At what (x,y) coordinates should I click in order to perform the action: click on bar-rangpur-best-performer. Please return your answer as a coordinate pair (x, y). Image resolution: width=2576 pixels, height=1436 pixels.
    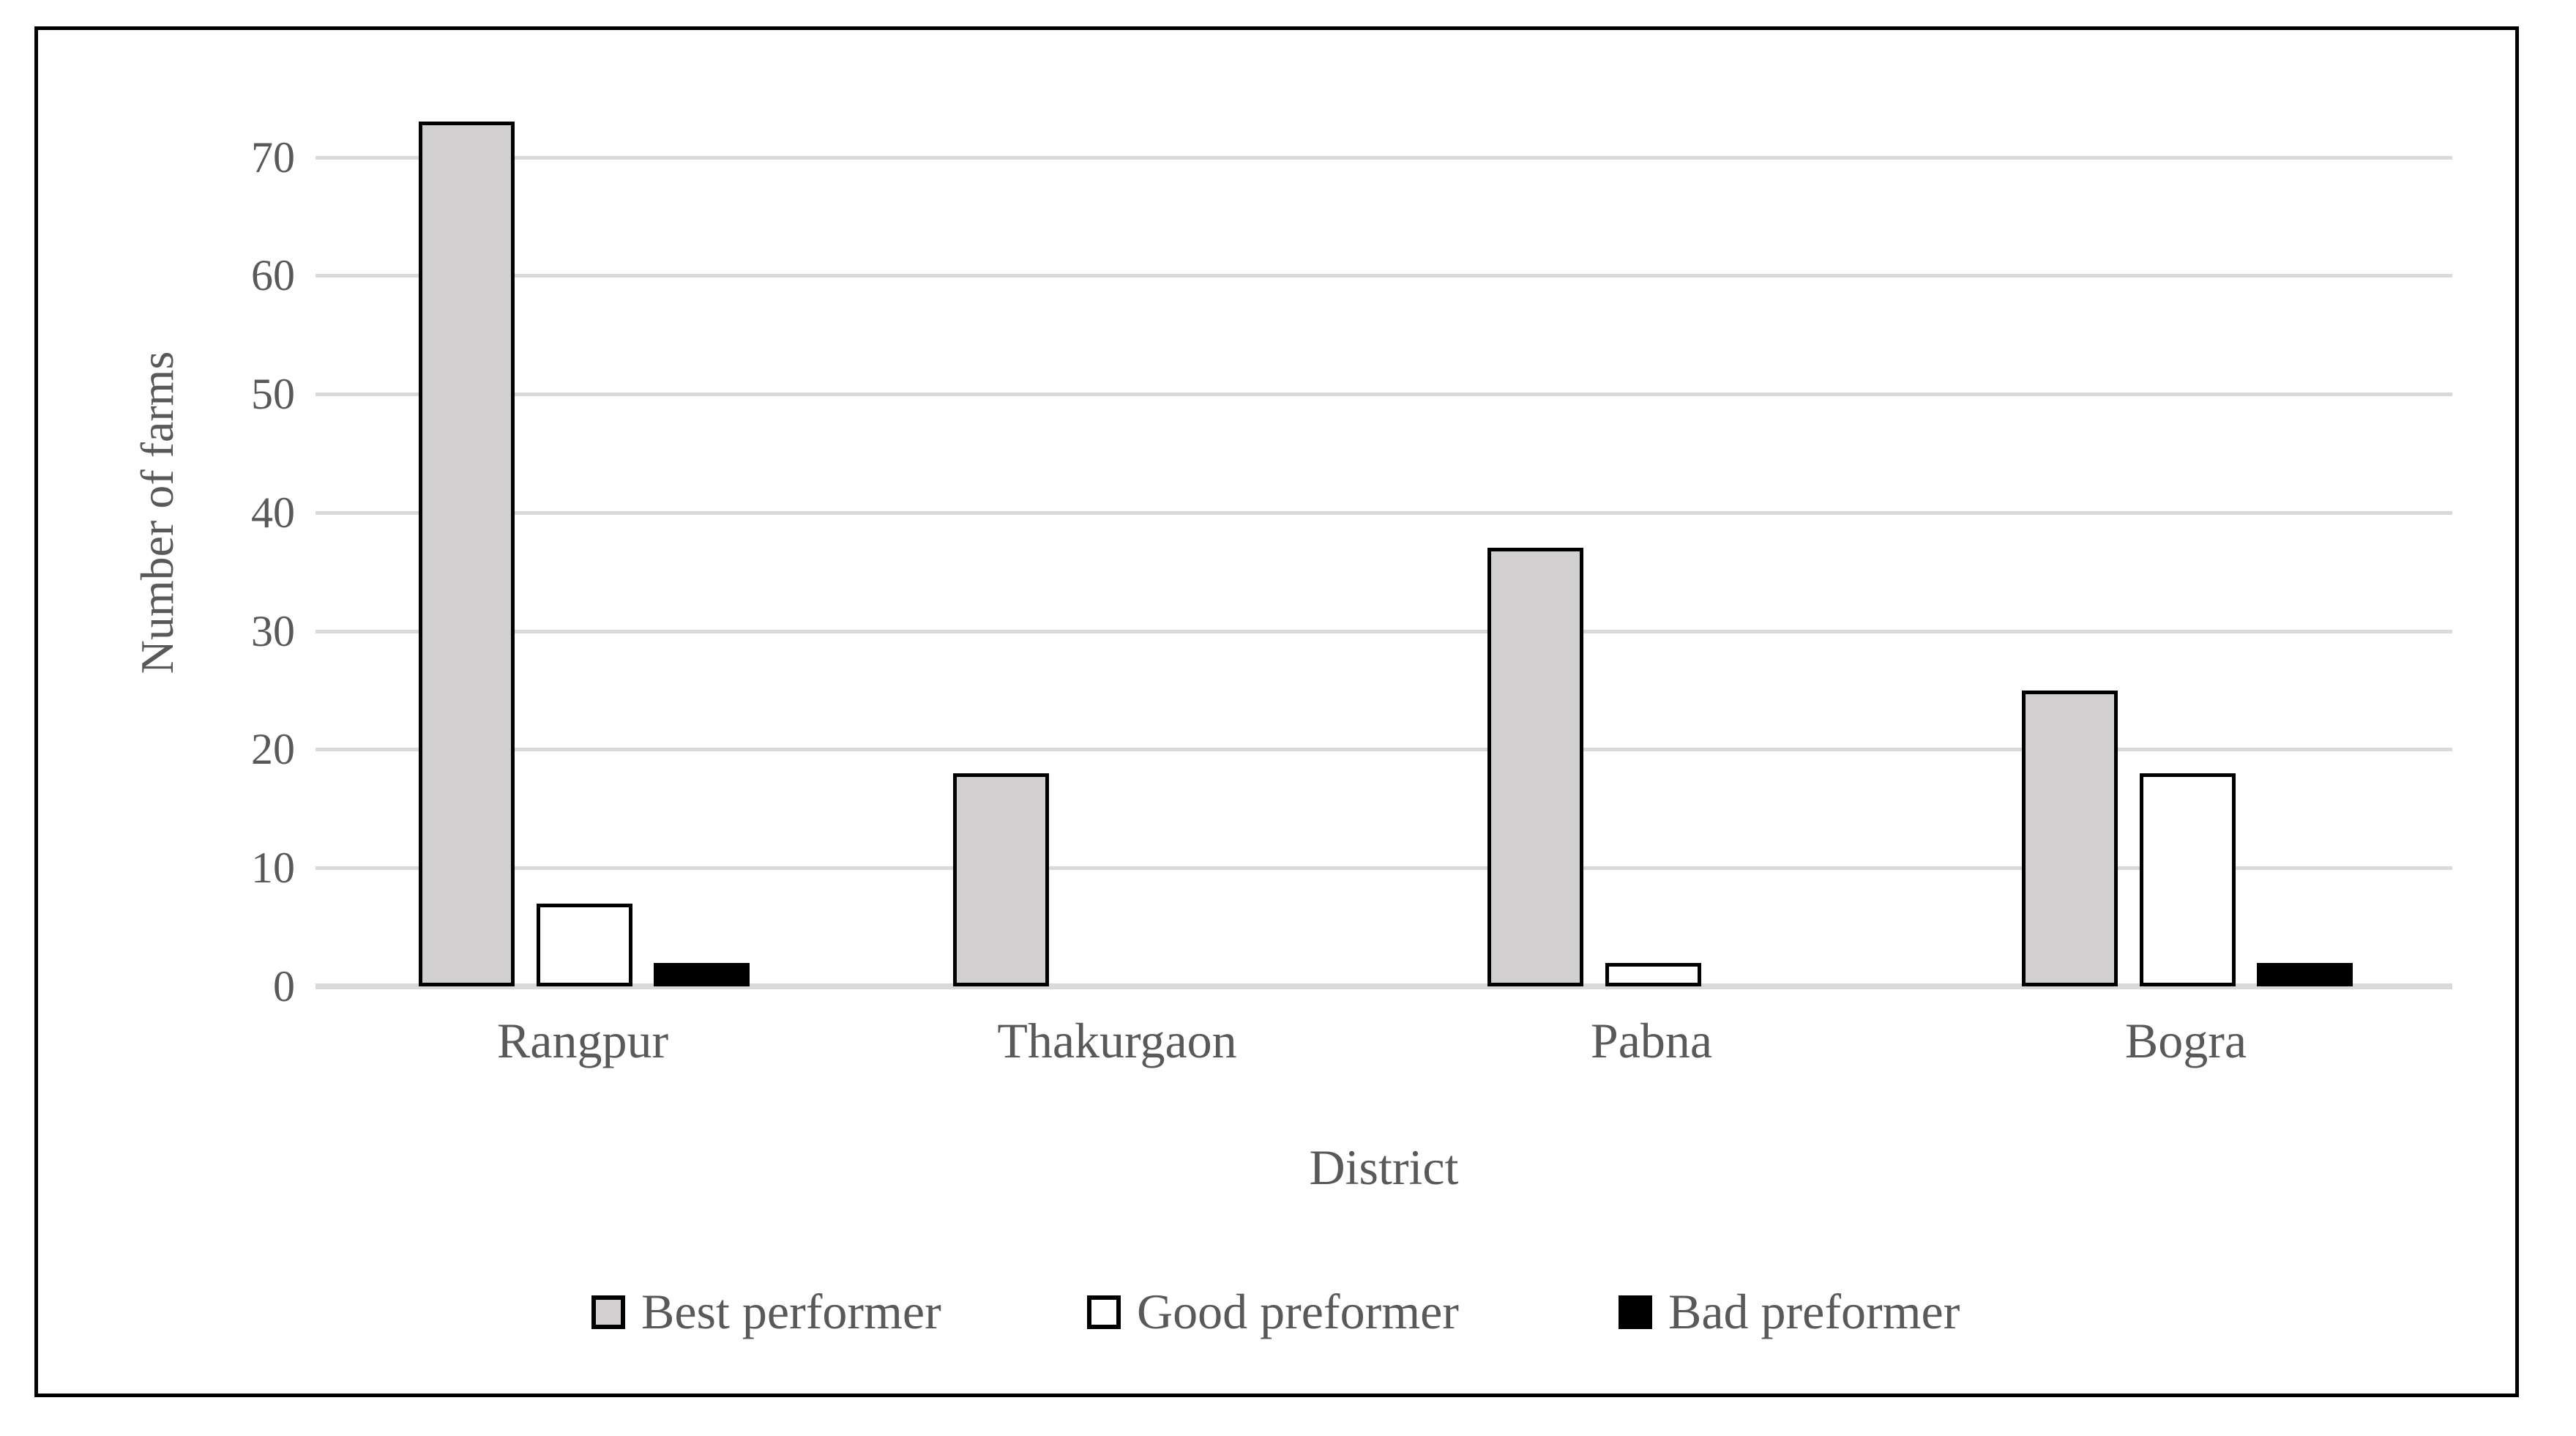
    Looking at the image, I should click on (467, 554).